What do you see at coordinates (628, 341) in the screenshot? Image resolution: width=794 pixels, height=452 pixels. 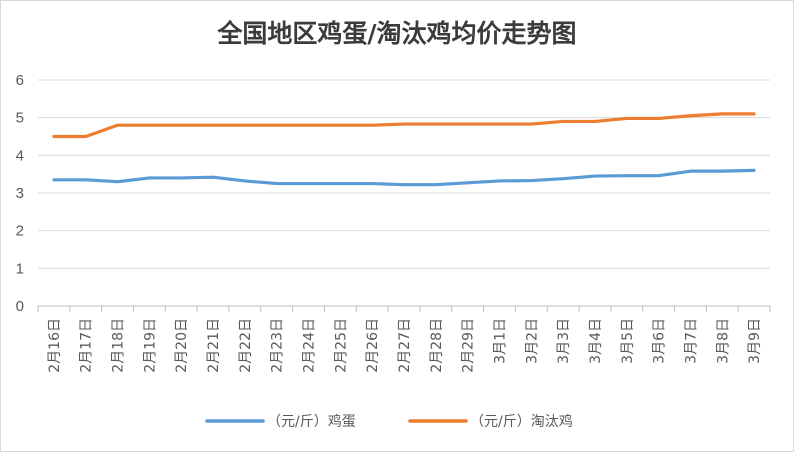 I see `x-tick-label: 3月5日` at bounding box center [628, 341].